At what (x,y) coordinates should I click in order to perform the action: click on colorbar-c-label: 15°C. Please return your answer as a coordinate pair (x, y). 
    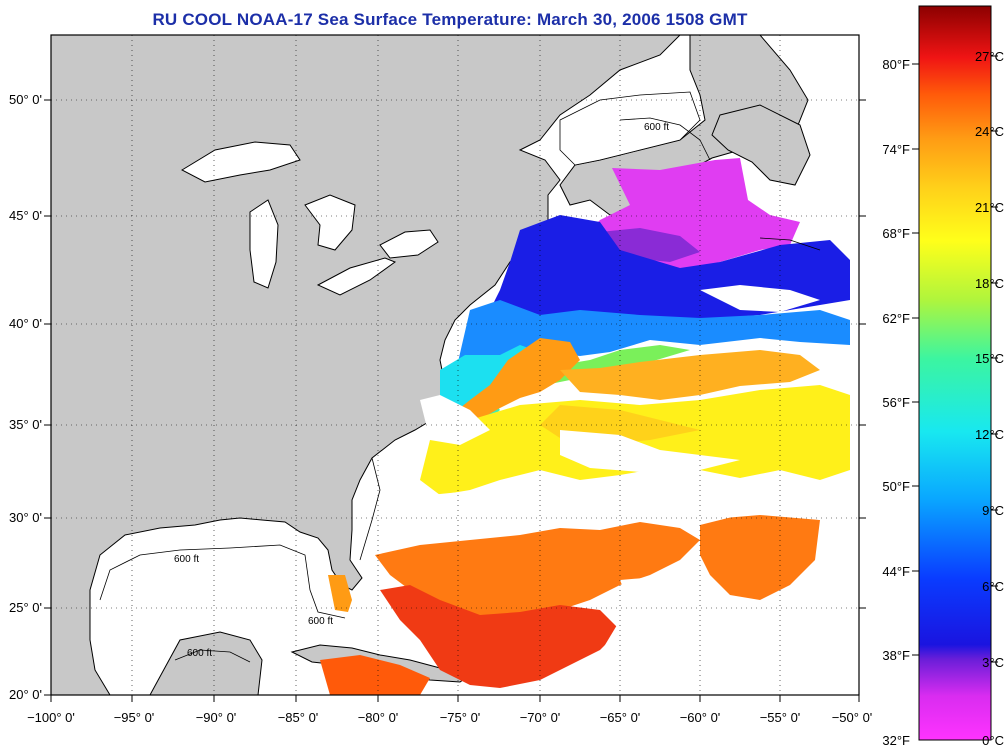
    Looking at the image, I should click on (989, 358).